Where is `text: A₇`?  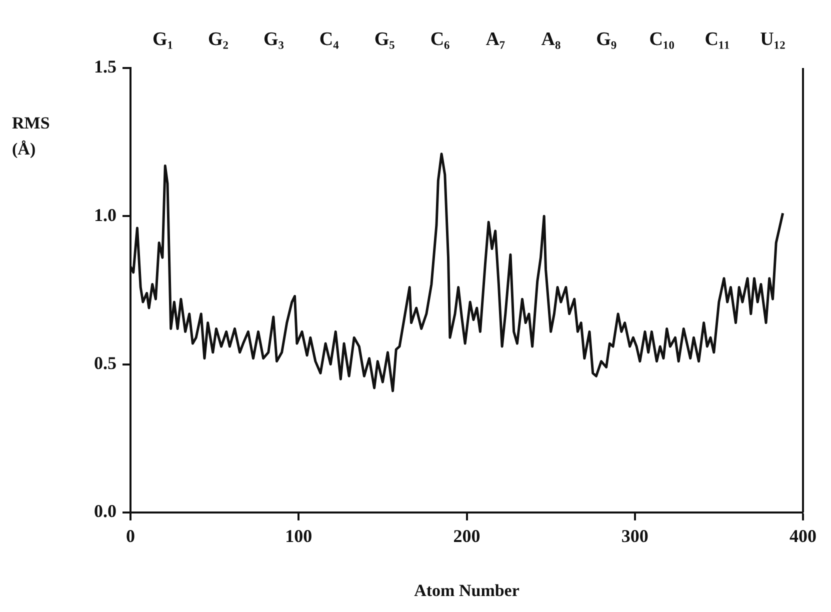
text: A₇ is located at coordinates (496, 39).